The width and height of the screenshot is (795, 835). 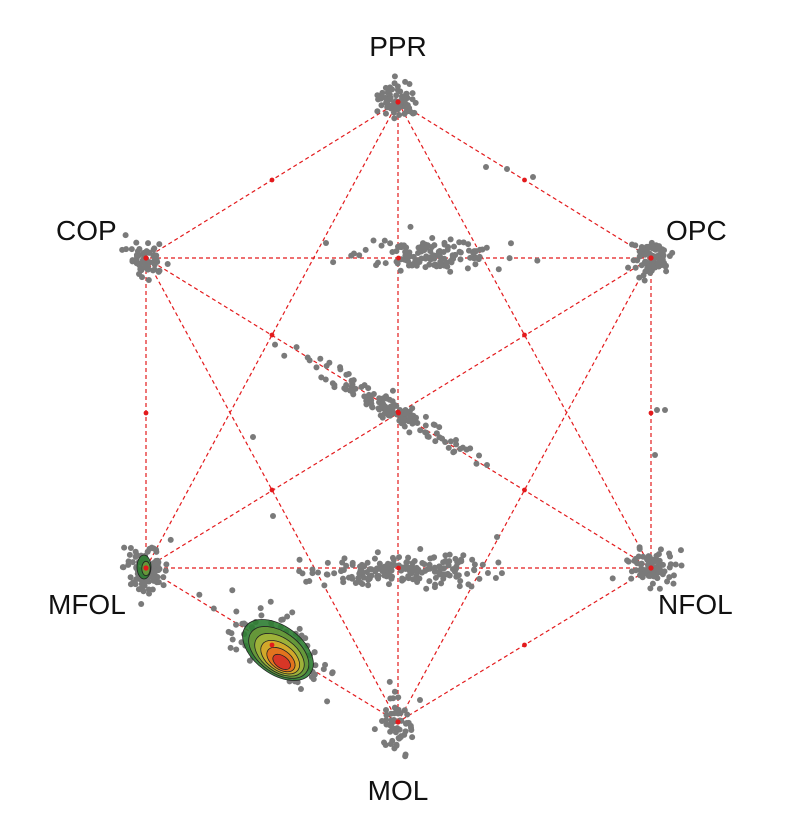 I want to click on node-ppr, so click(x=398, y=102).